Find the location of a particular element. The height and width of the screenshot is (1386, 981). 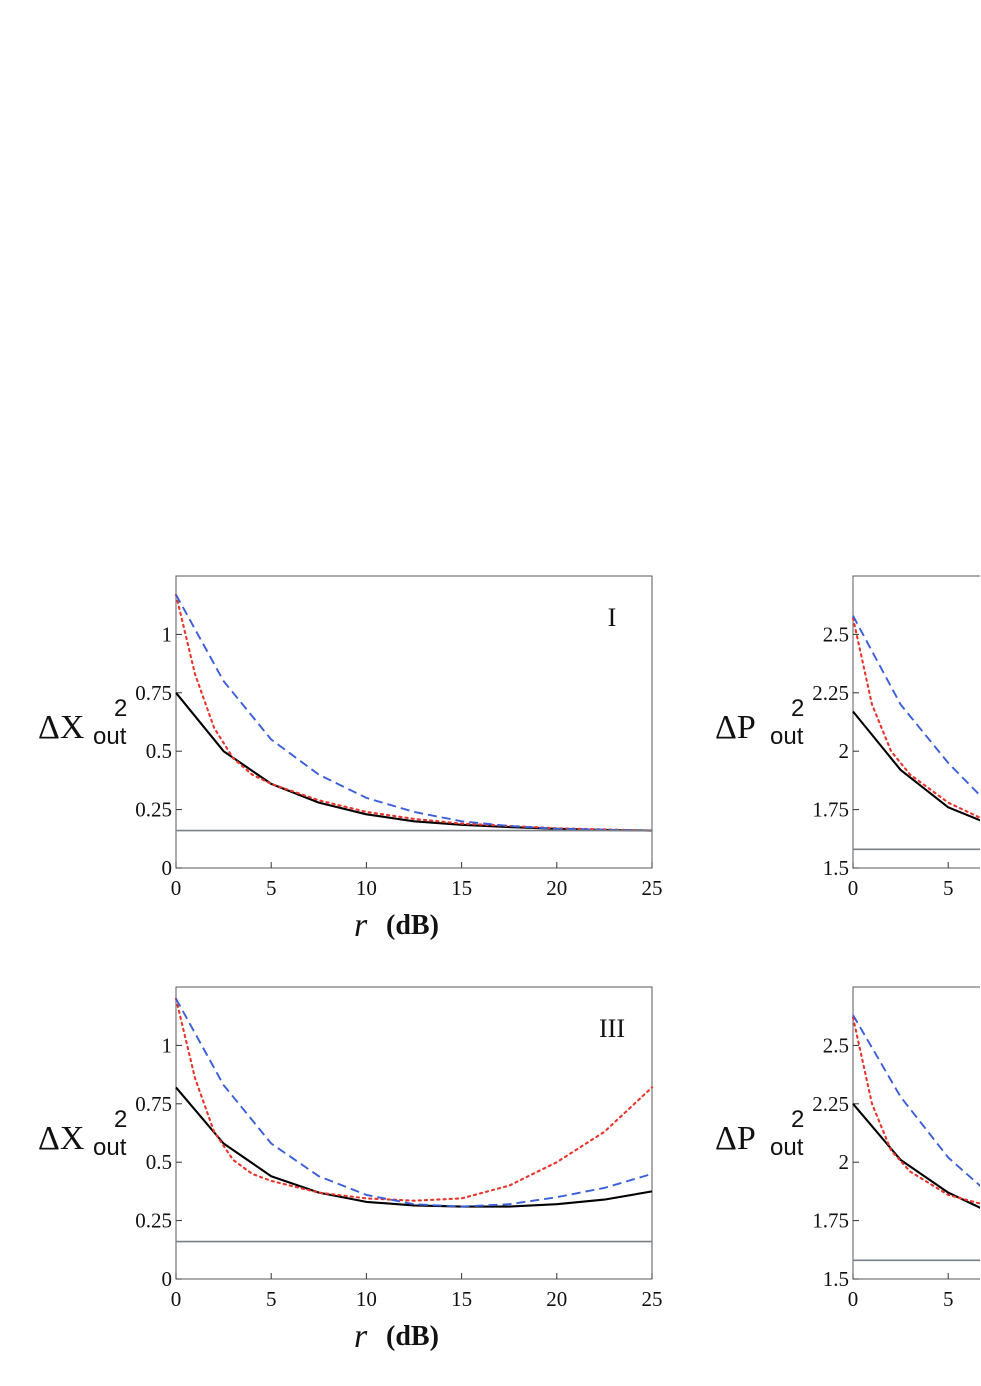

panel-label: I is located at coordinates (612, 617).